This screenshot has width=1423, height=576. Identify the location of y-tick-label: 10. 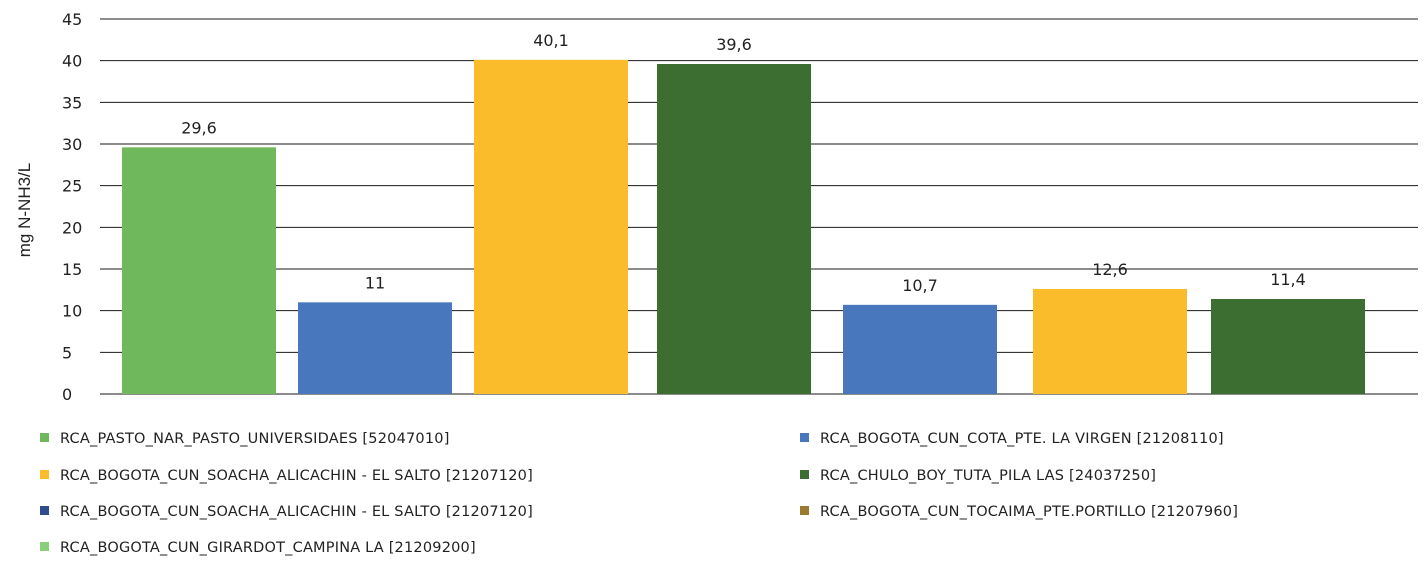
(72, 311).